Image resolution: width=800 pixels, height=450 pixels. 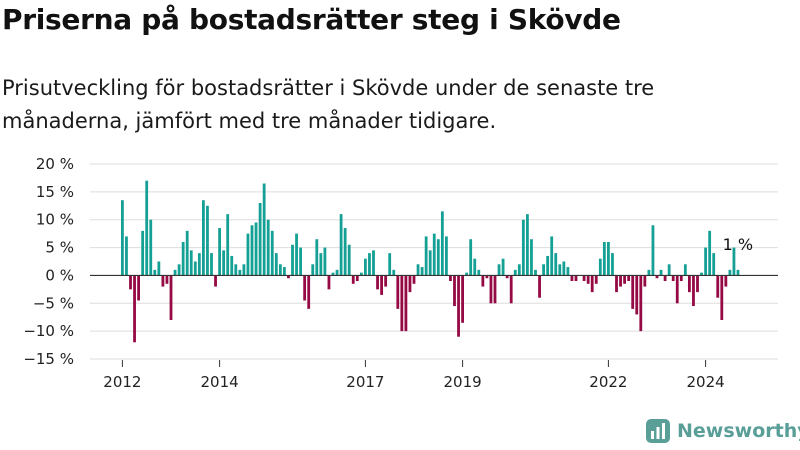 What do you see at coordinates (722, 431) in the screenshot?
I see `brand-logo: Newsworthy` at bounding box center [722, 431].